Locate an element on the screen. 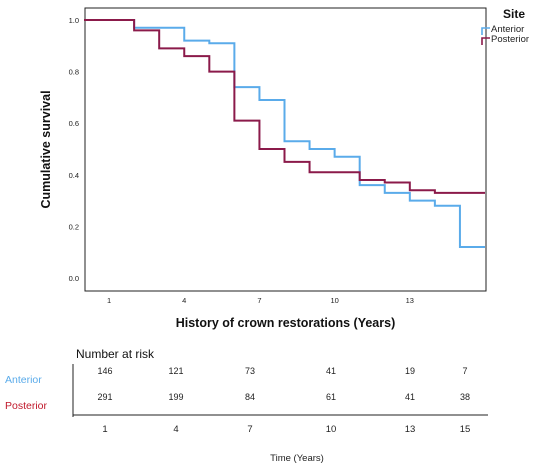  y-tick-label: 0.6 is located at coordinates (74, 123).